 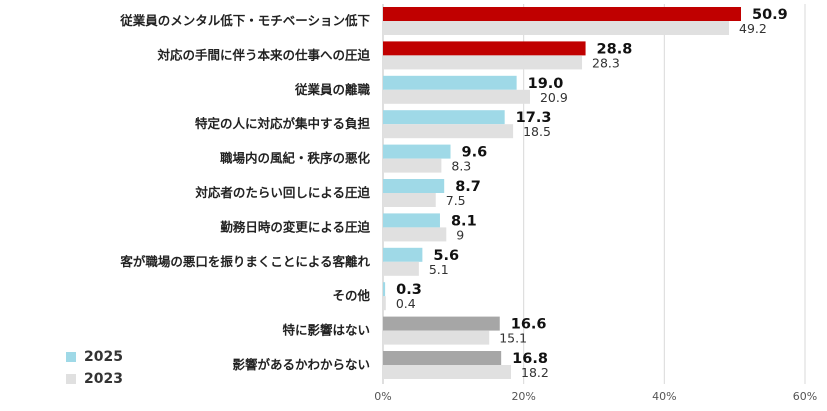 I want to click on legend: 2025 2023, so click(x=94, y=368).